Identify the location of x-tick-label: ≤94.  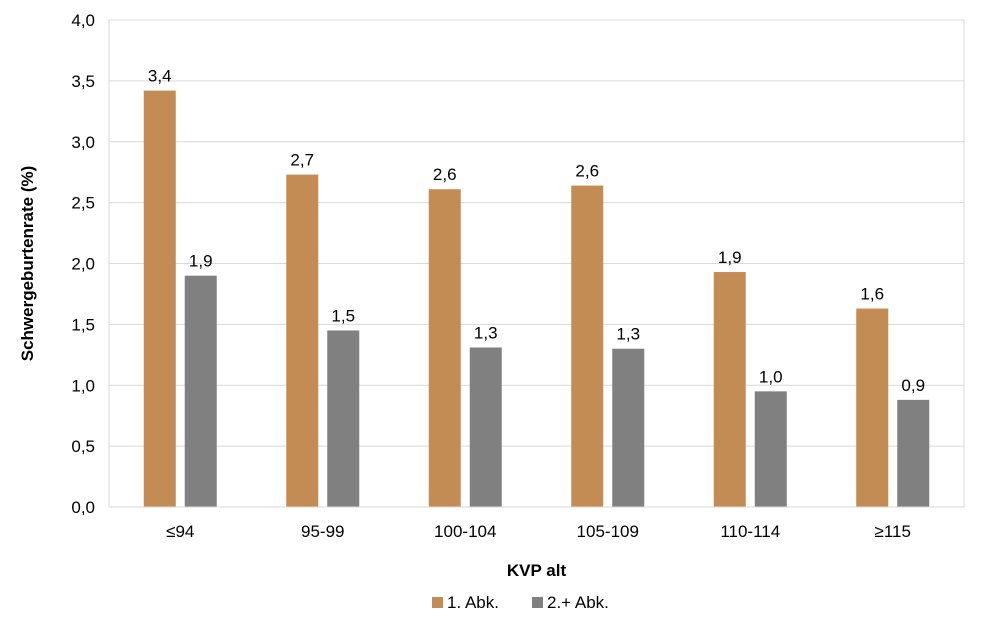
(180, 531).